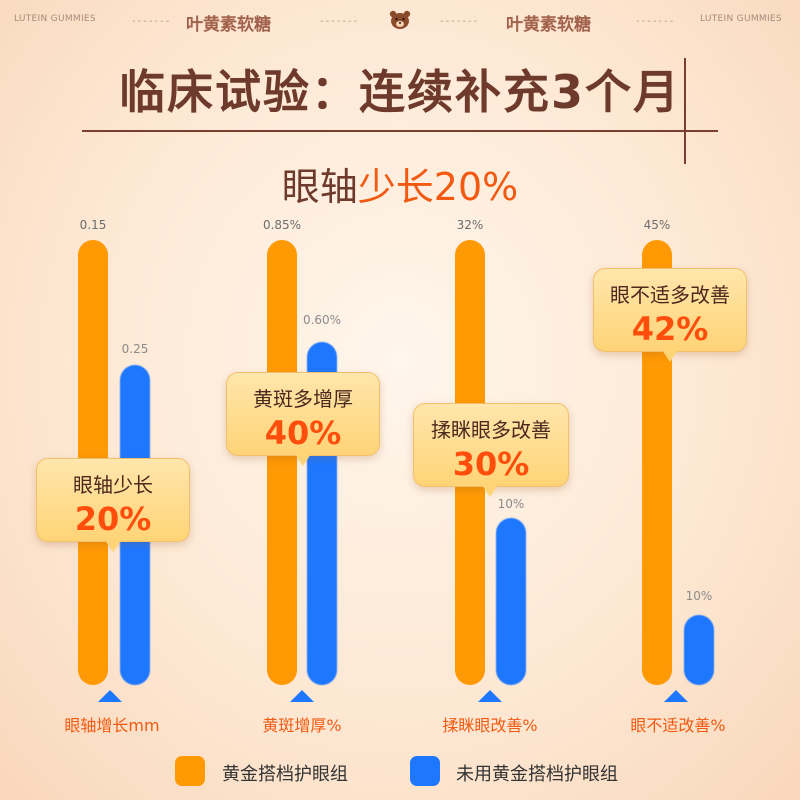 The width and height of the screenshot is (800, 800). Describe the element at coordinates (438, 187) in the screenshot. I see `subtitle-highlight: 少长20%` at that location.